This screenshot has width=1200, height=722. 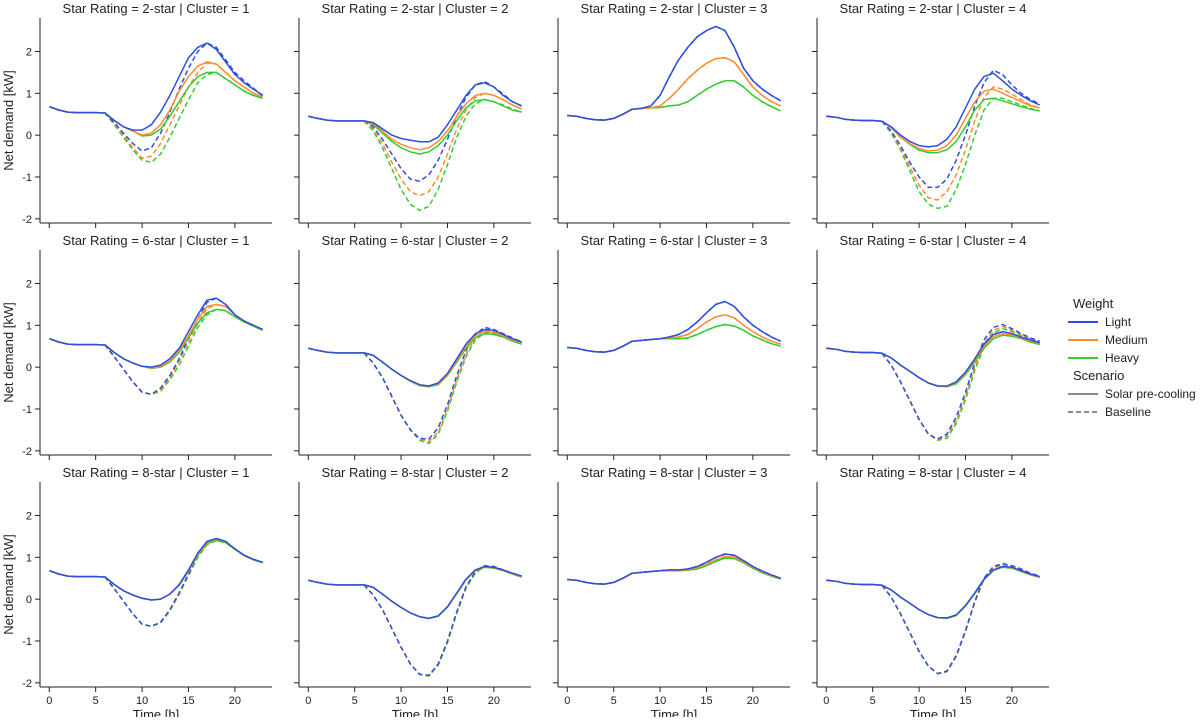 I want to click on panel-title: Star Rating = 6-star | Cluster = 2, so click(x=415, y=240).